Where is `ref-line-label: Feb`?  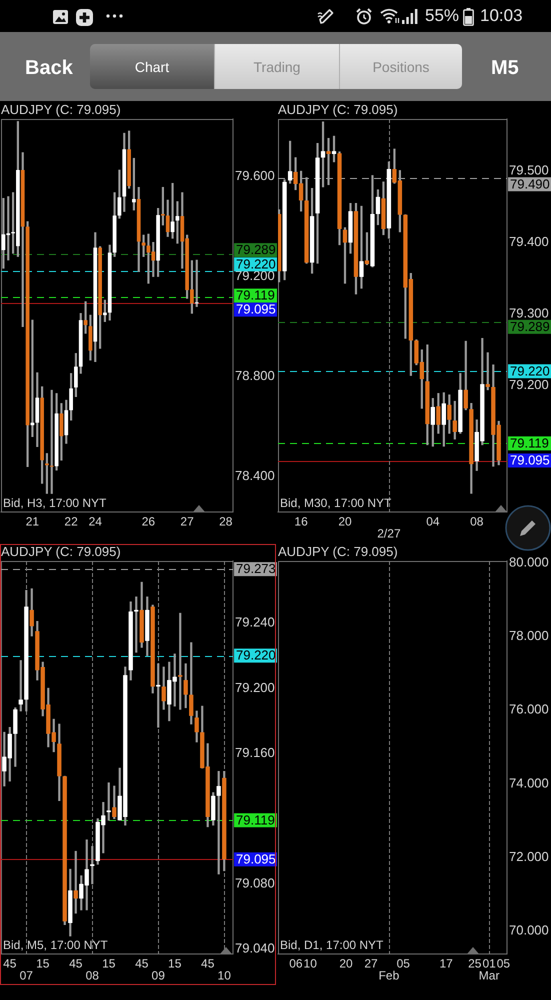
ref-line-label: Feb is located at coordinates (389, 975).